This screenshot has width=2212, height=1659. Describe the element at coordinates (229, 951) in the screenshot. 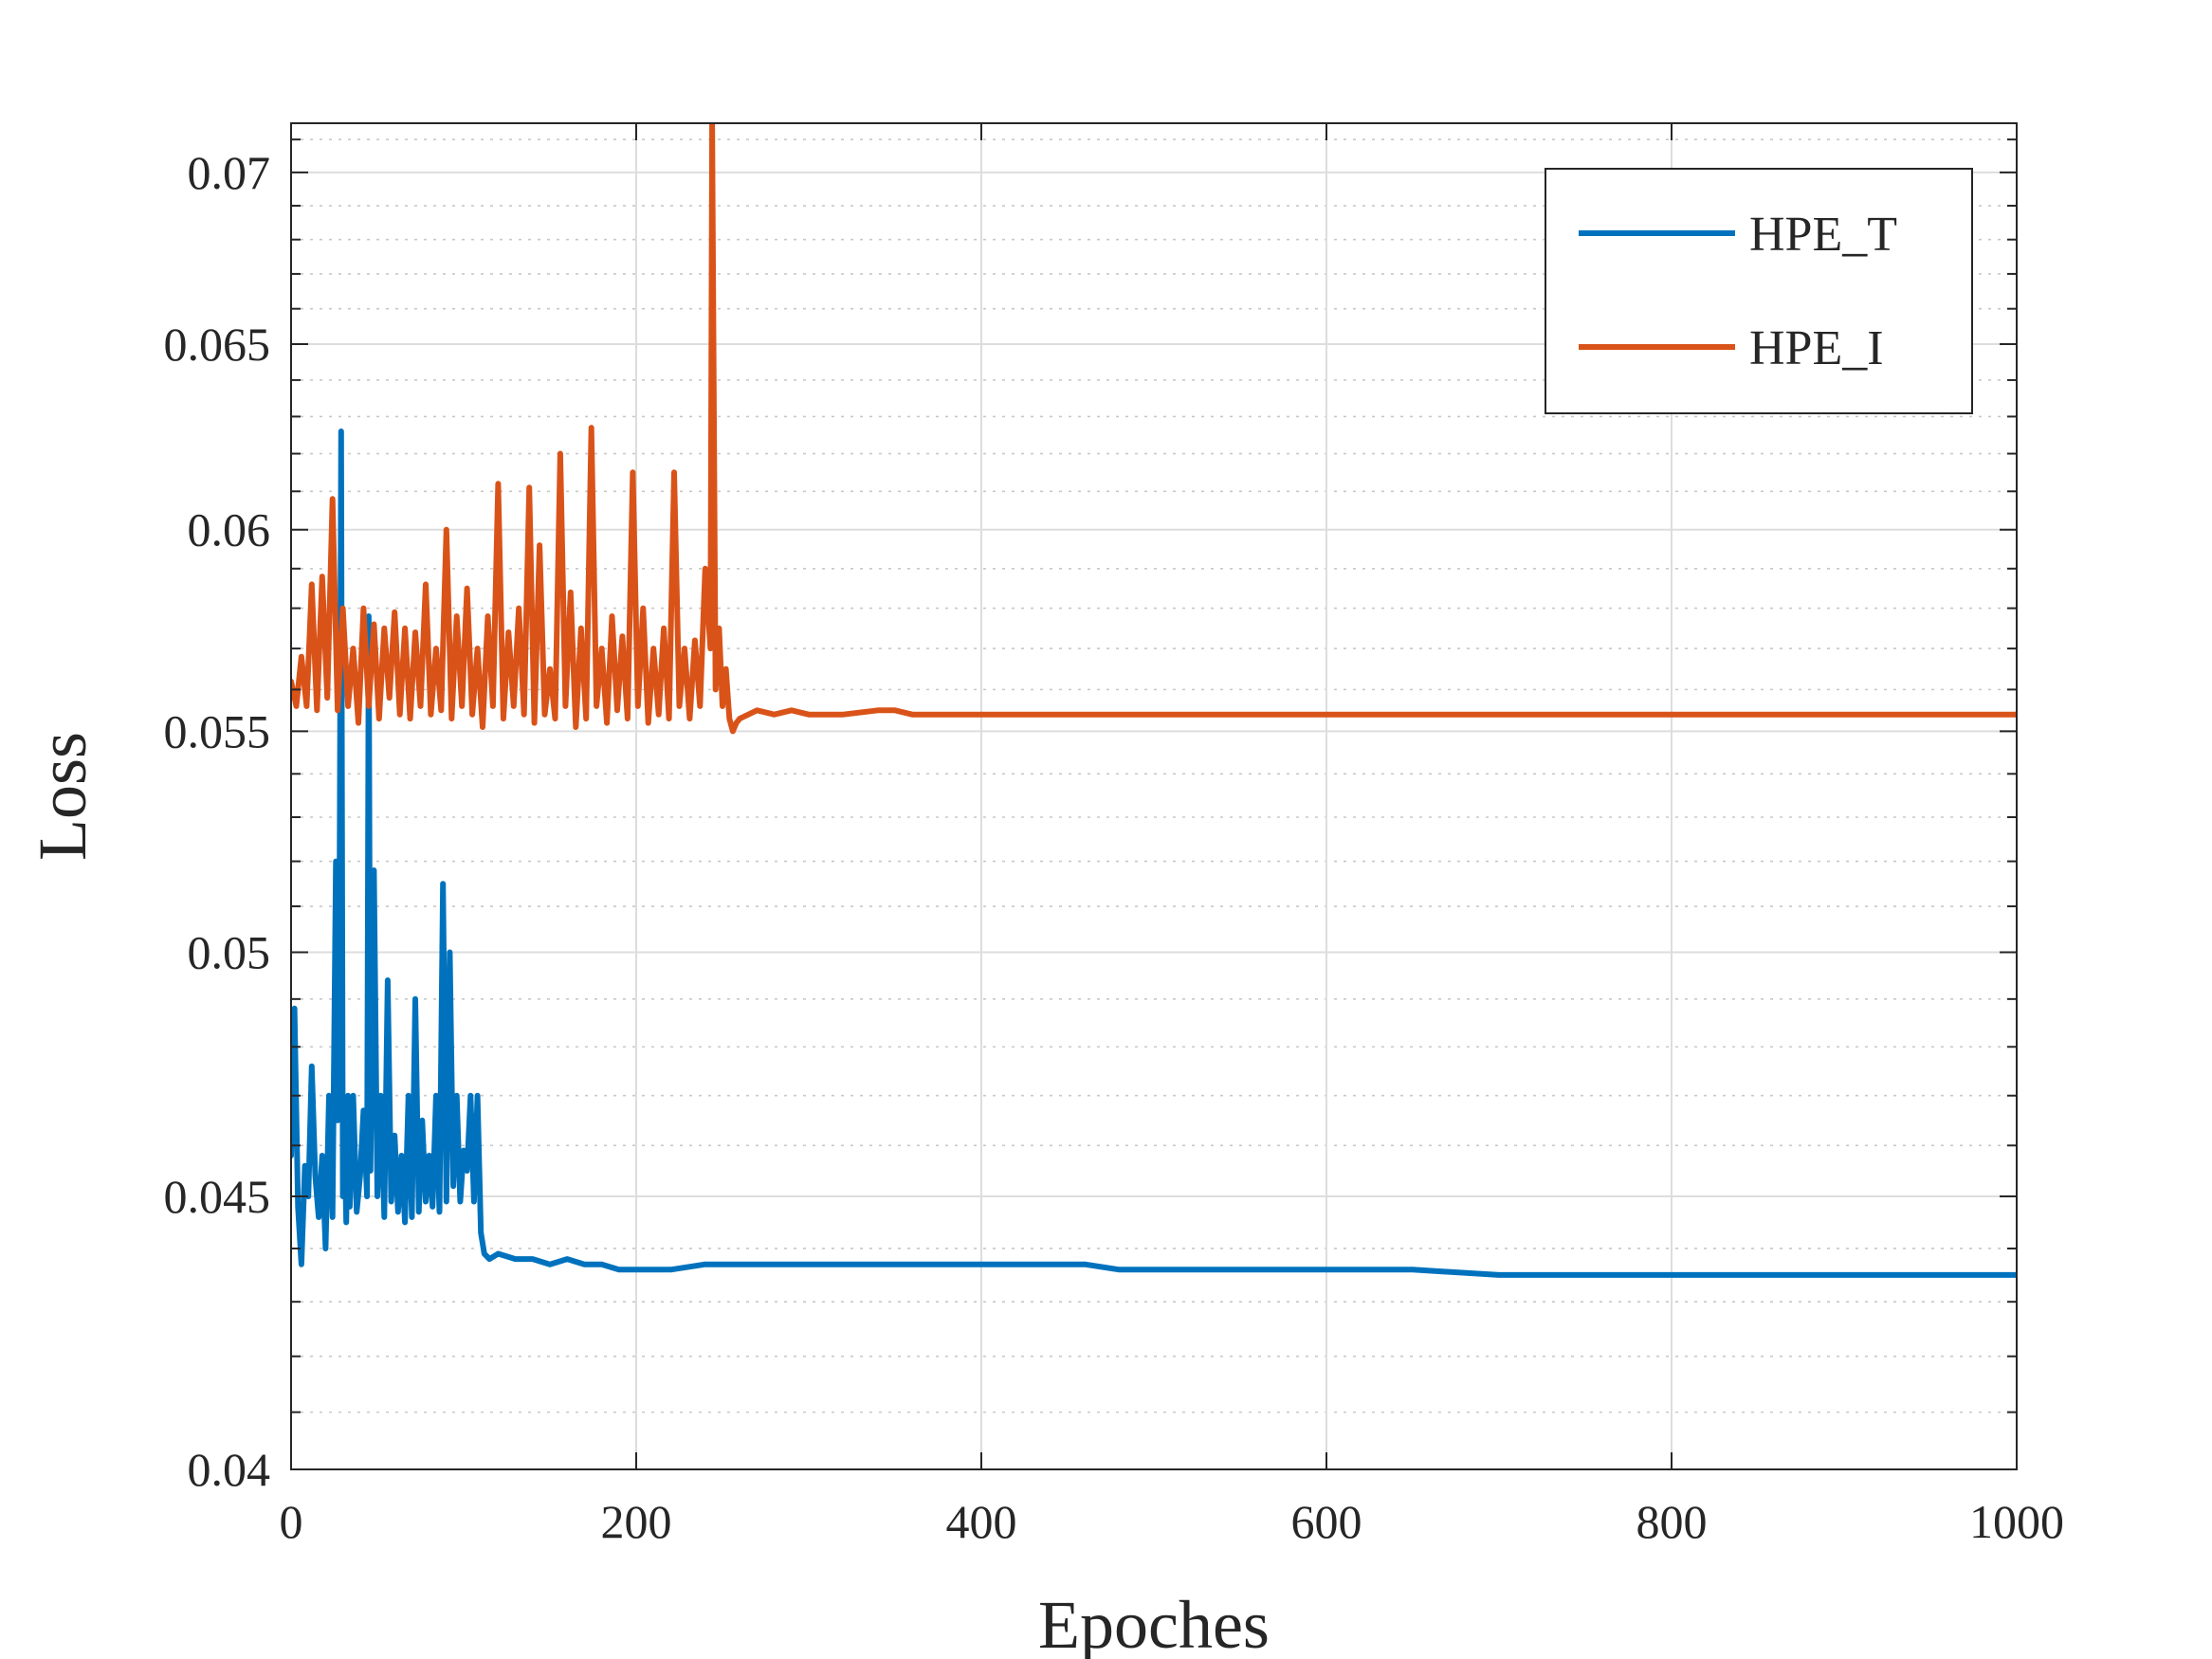

I see `y-tick-label: 0.05` at that location.